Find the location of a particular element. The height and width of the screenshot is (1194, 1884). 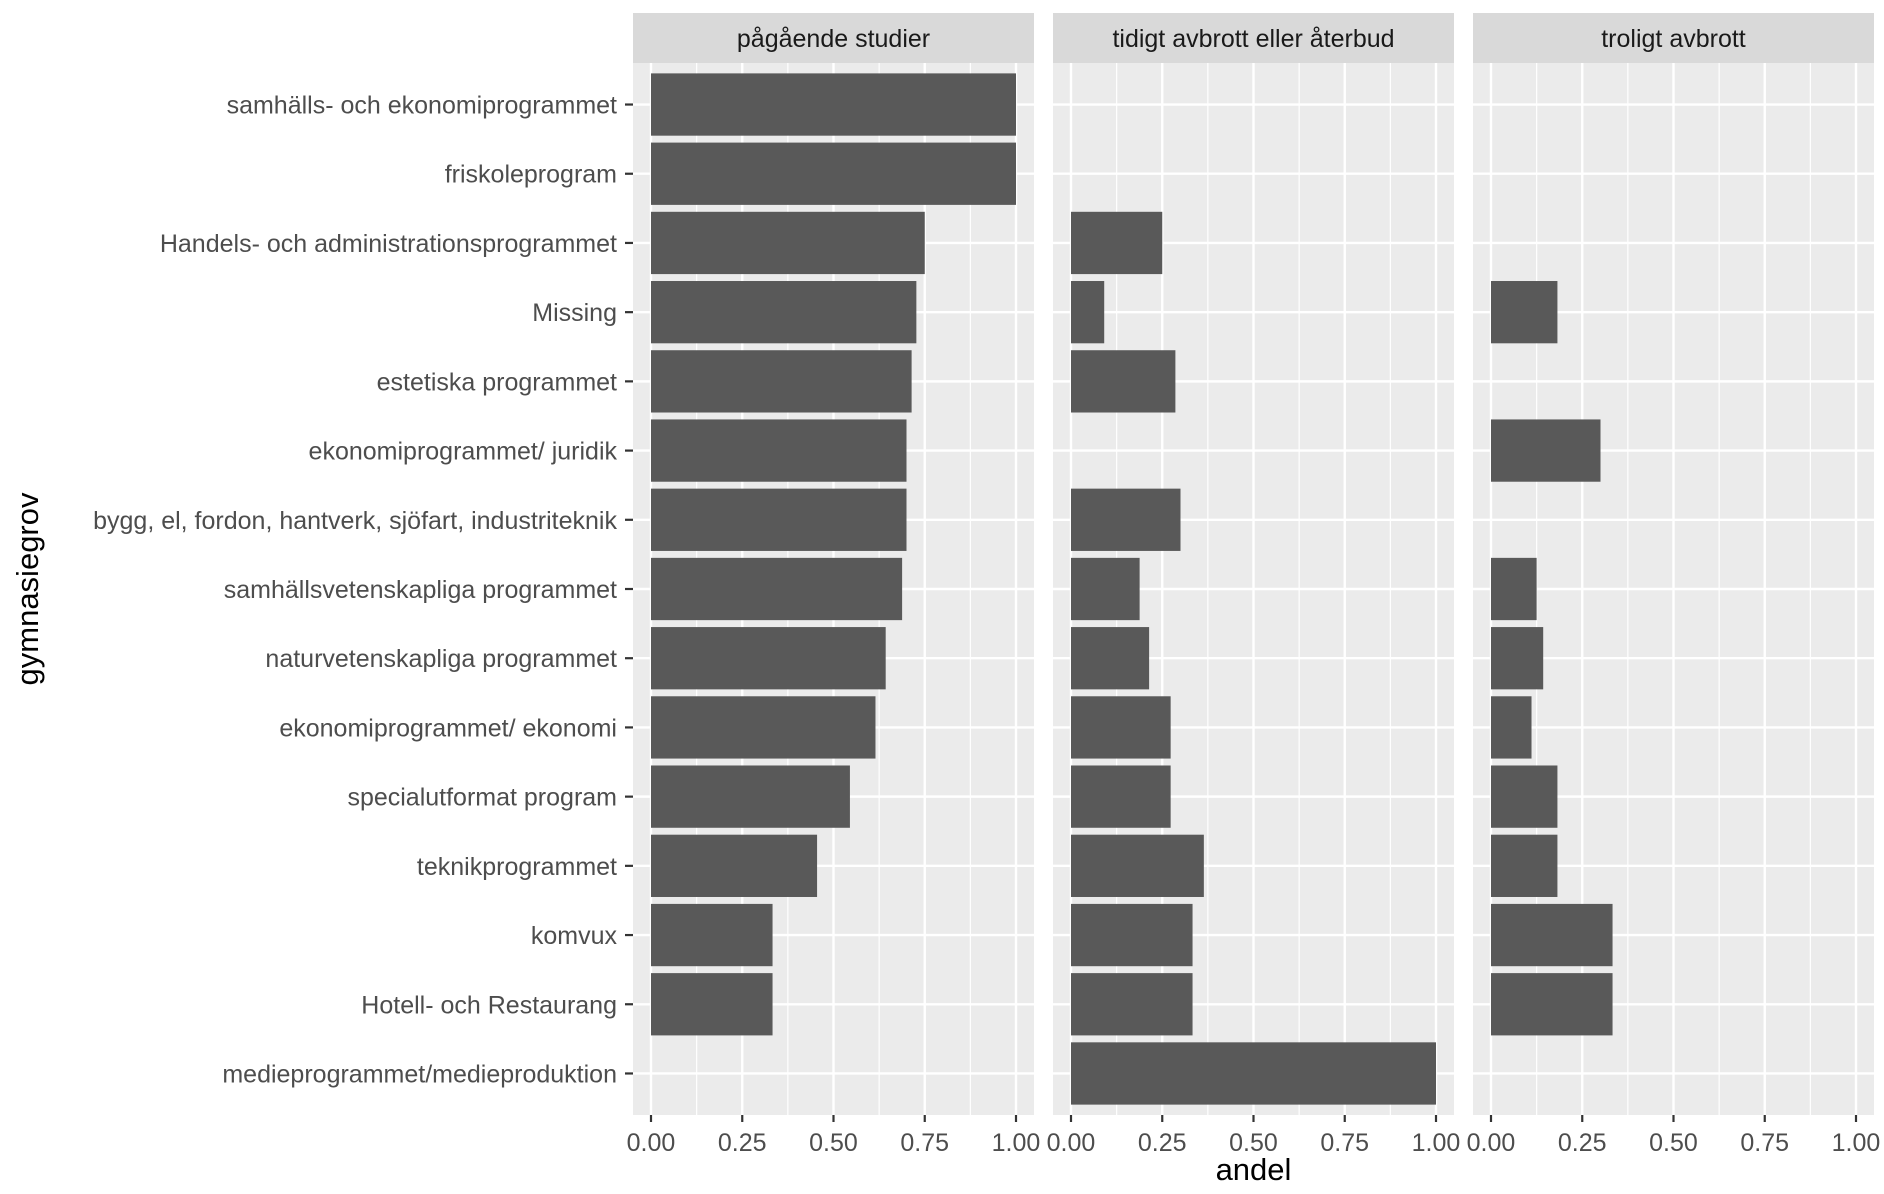

y-tick-label: Hotell- och Restaurang is located at coordinates (489, 1005).